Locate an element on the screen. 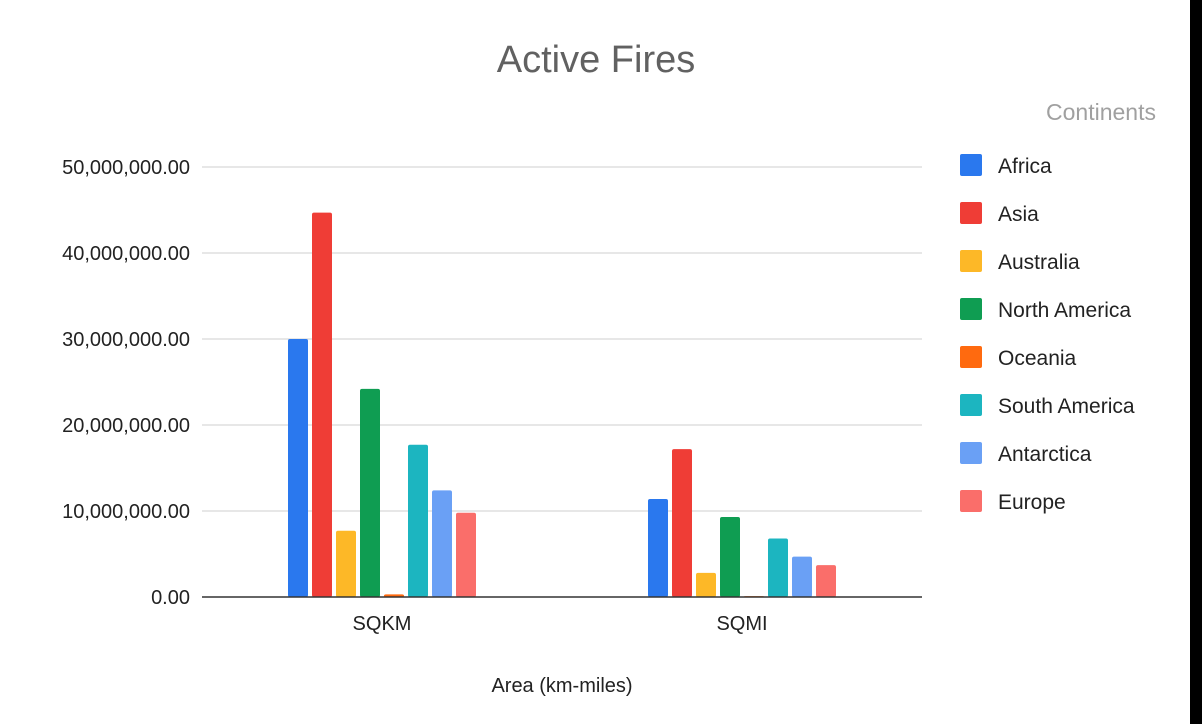 The width and height of the screenshot is (1202, 724). bar-south-america-sqkm is located at coordinates (418, 520).